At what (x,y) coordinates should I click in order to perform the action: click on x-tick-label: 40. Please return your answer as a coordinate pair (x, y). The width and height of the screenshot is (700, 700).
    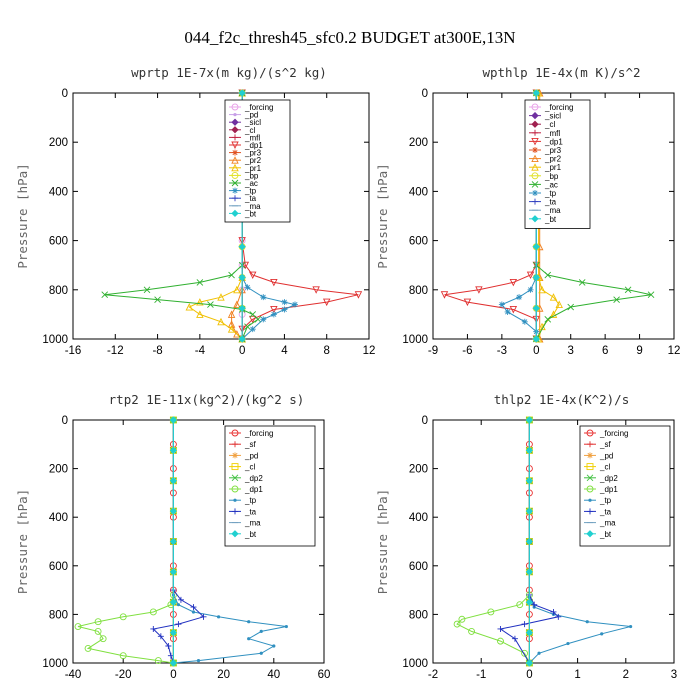
    Looking at the image, I should click on (273, 675).